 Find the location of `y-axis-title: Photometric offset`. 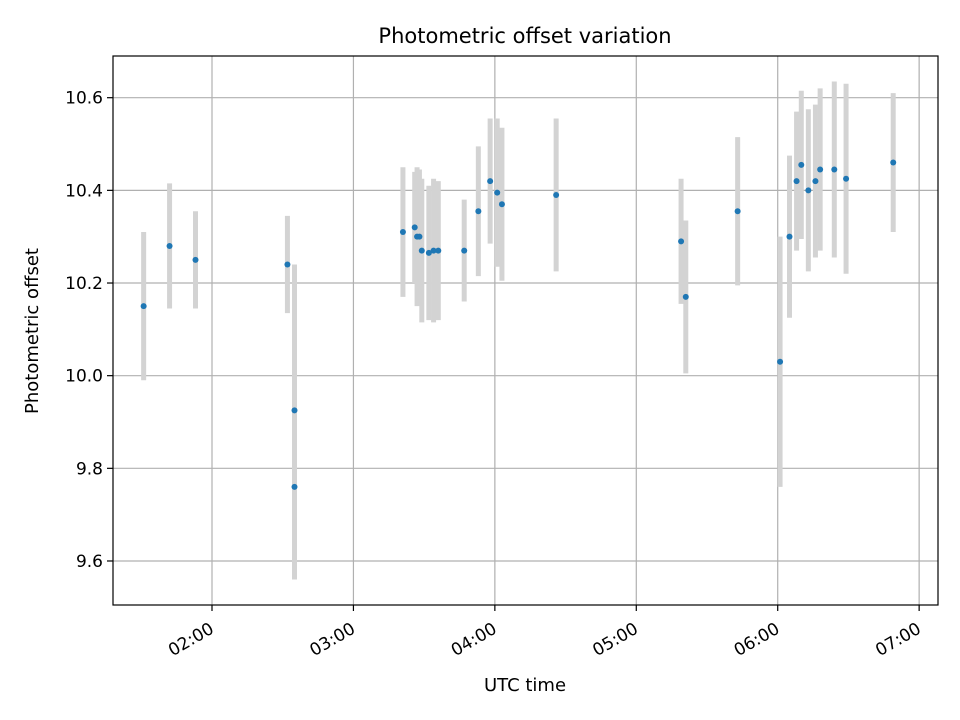

y-axis-title: Photometric offset is located at coordinates (32, 331).